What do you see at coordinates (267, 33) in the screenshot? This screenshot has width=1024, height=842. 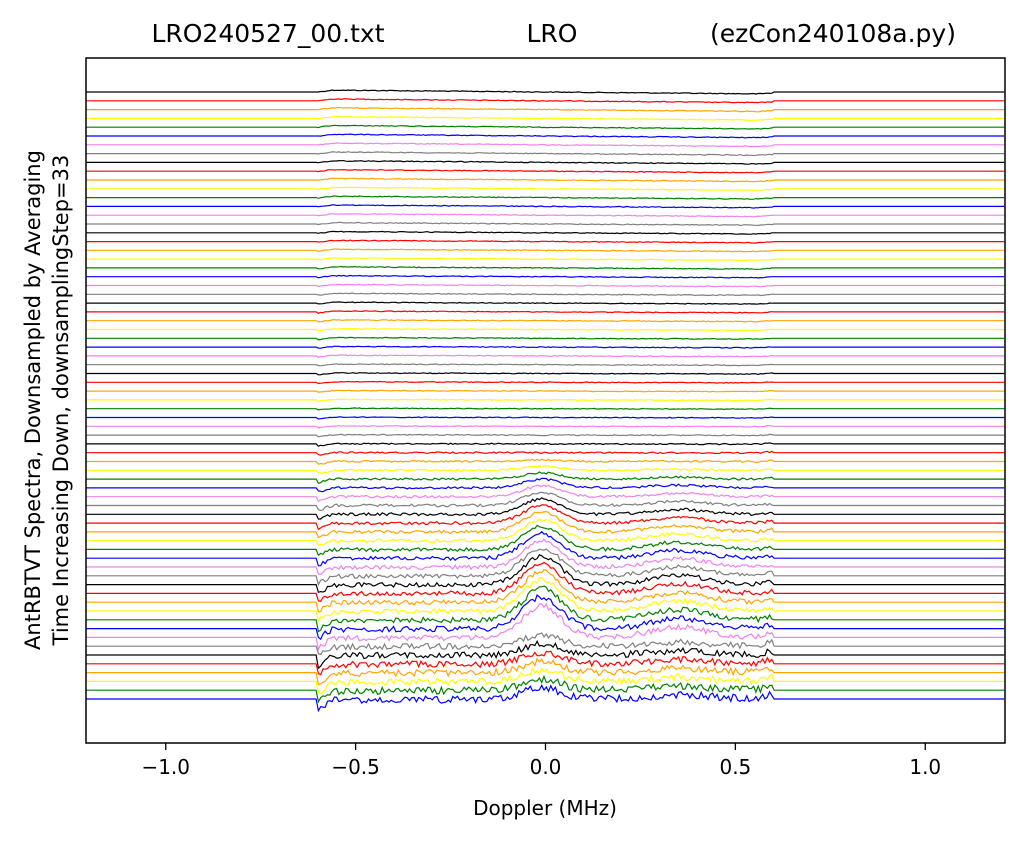 I see `chart-title-left: LRO240527_00.txt` at bounding box center [267, 33].